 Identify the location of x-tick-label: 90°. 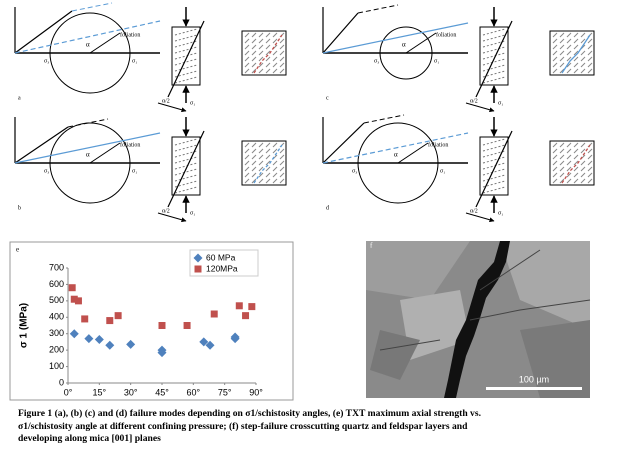
(256, 392).